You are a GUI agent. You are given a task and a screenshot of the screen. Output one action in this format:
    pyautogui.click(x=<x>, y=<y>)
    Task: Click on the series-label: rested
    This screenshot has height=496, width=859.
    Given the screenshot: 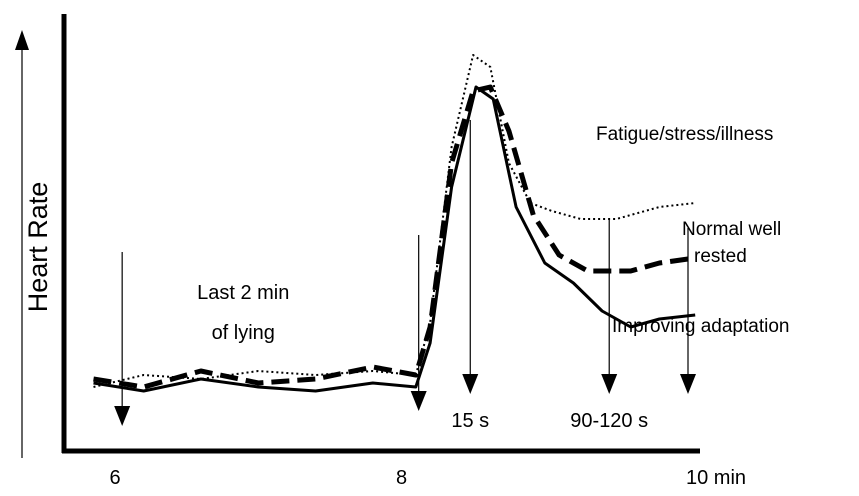 What is the action you would take?
    pyautogui.click(x=720, y=256)
    